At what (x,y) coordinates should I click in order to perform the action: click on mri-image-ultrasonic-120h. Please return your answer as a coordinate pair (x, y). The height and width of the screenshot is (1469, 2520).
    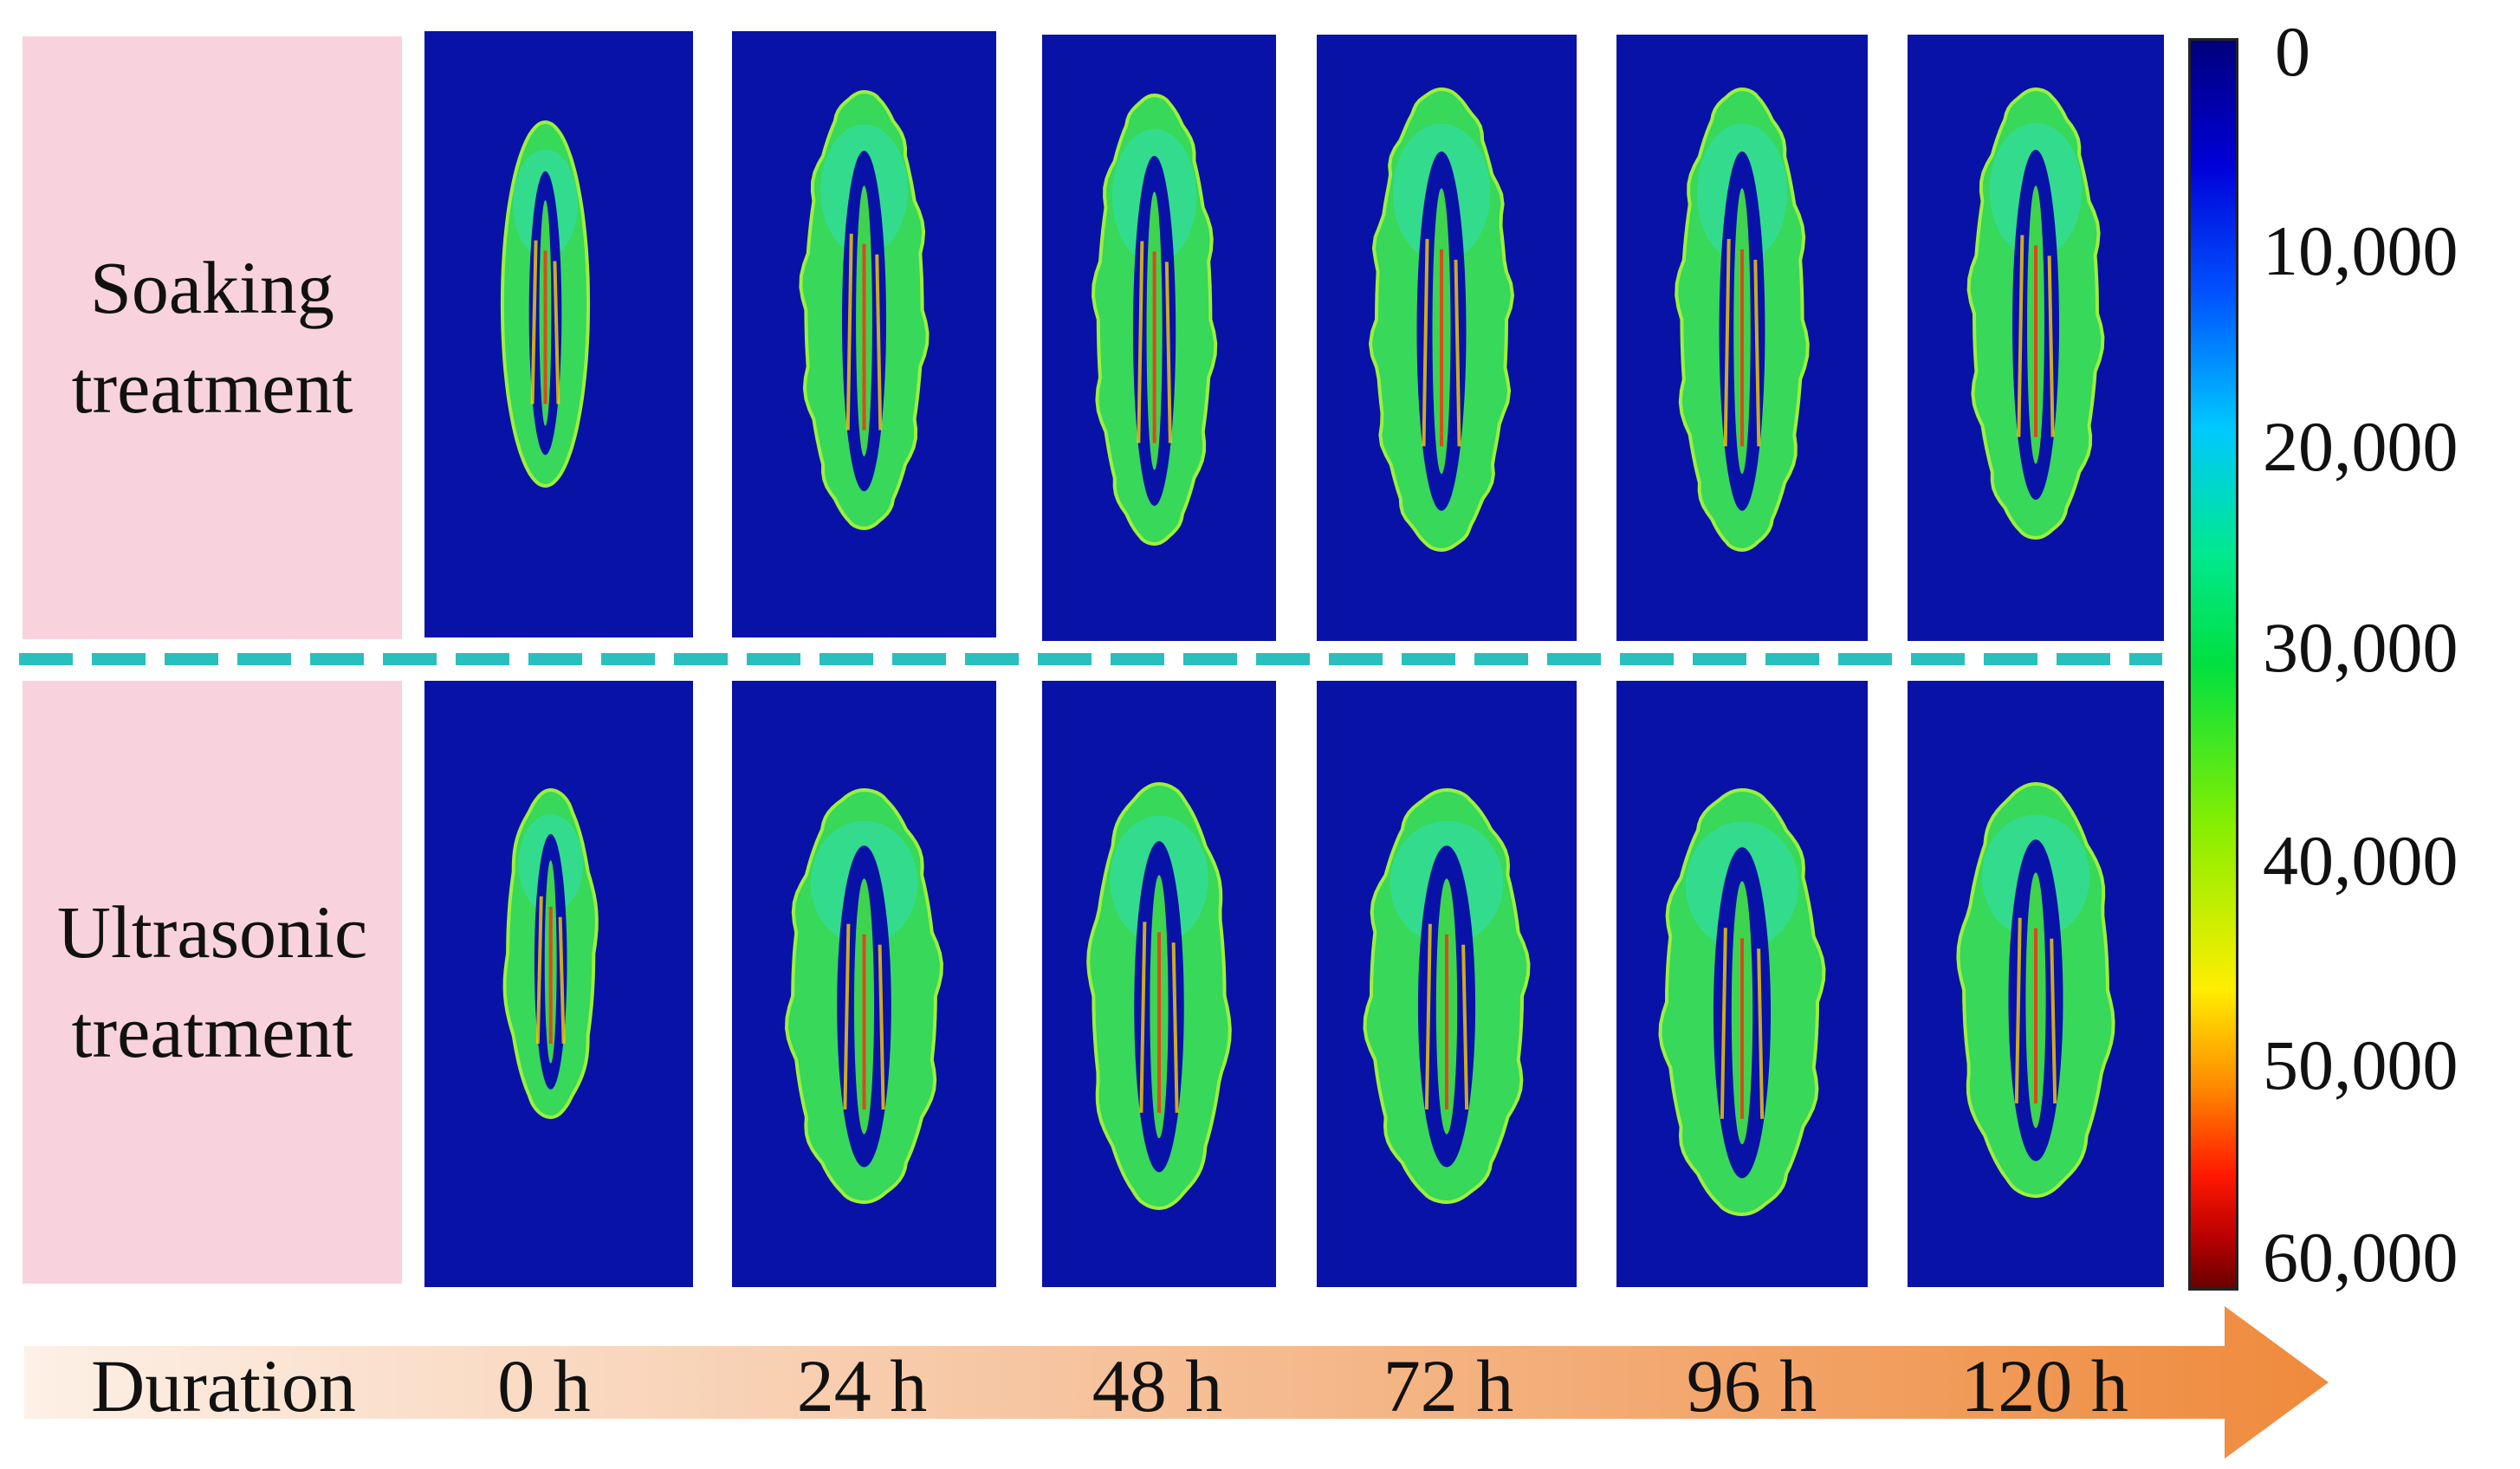
    Looking at the image, I should click on (2036, 984).